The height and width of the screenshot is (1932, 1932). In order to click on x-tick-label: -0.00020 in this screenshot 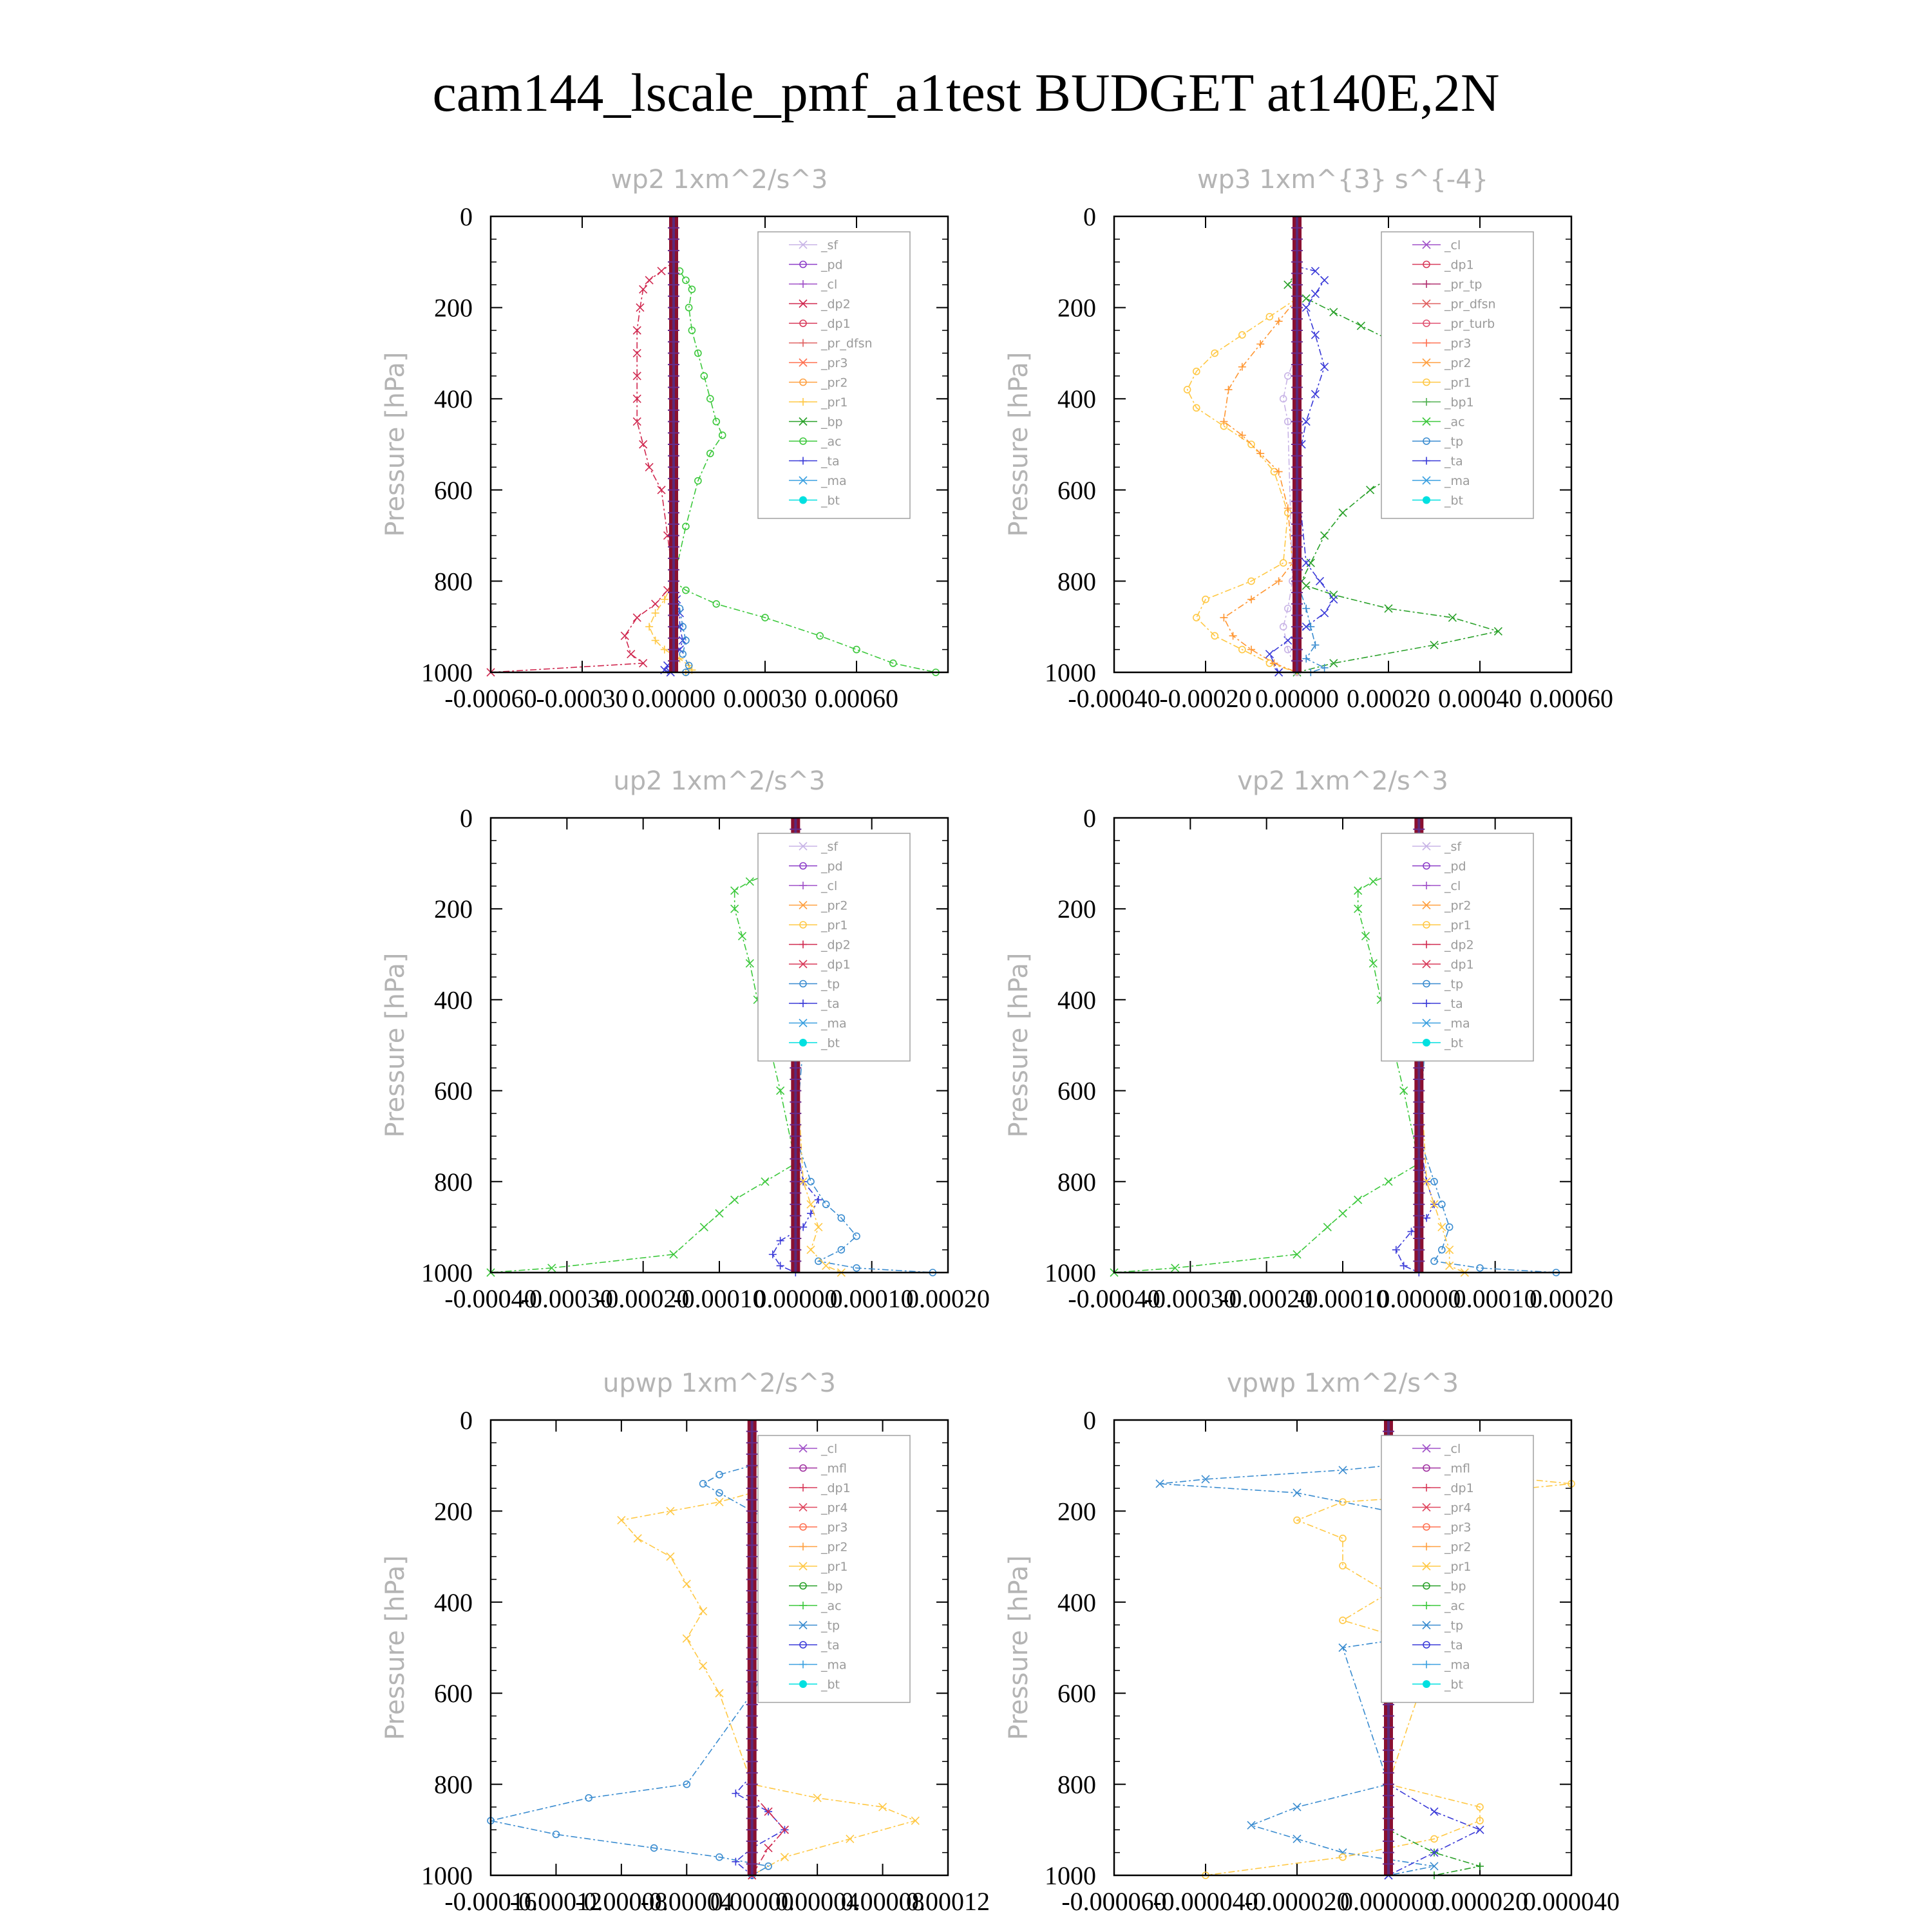, I will do `click(1266, 1298)`.